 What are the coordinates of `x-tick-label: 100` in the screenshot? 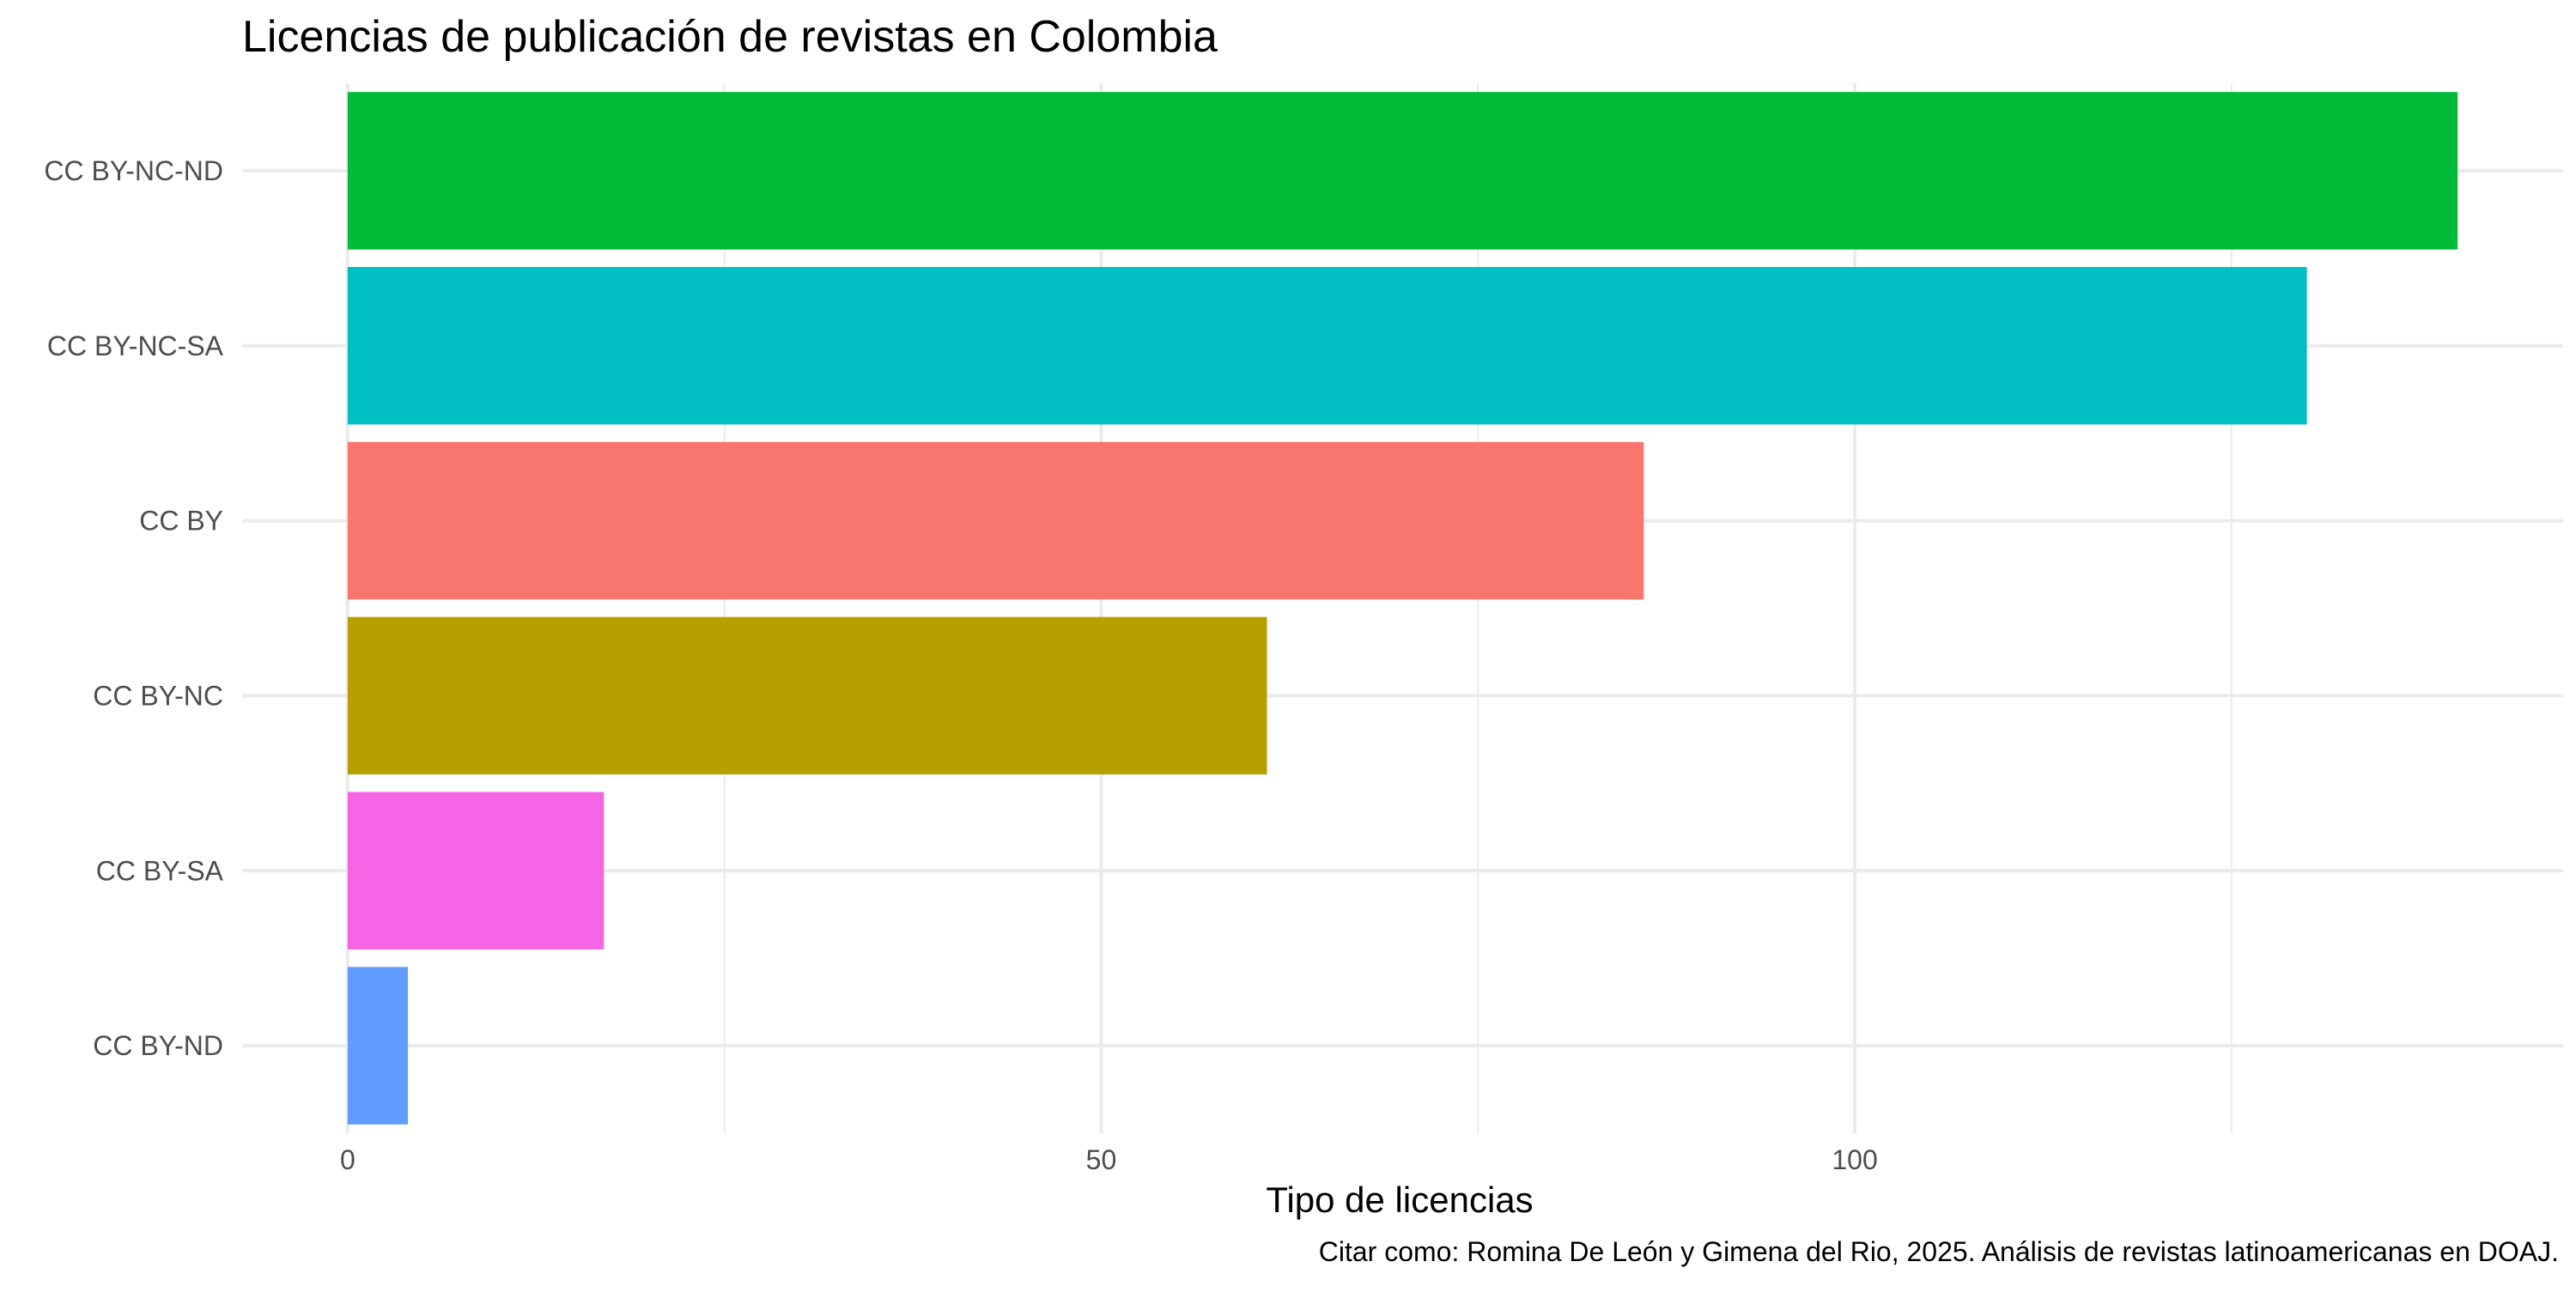 It's located at (1855, 1159).